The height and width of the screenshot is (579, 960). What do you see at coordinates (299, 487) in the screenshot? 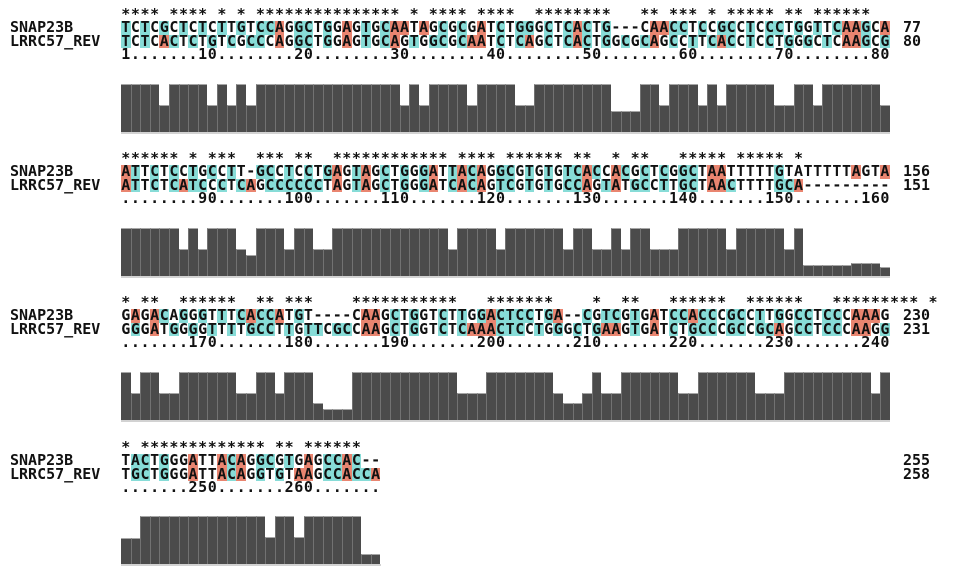
I see `base-cell: 6` at bounding box center [299, 487].